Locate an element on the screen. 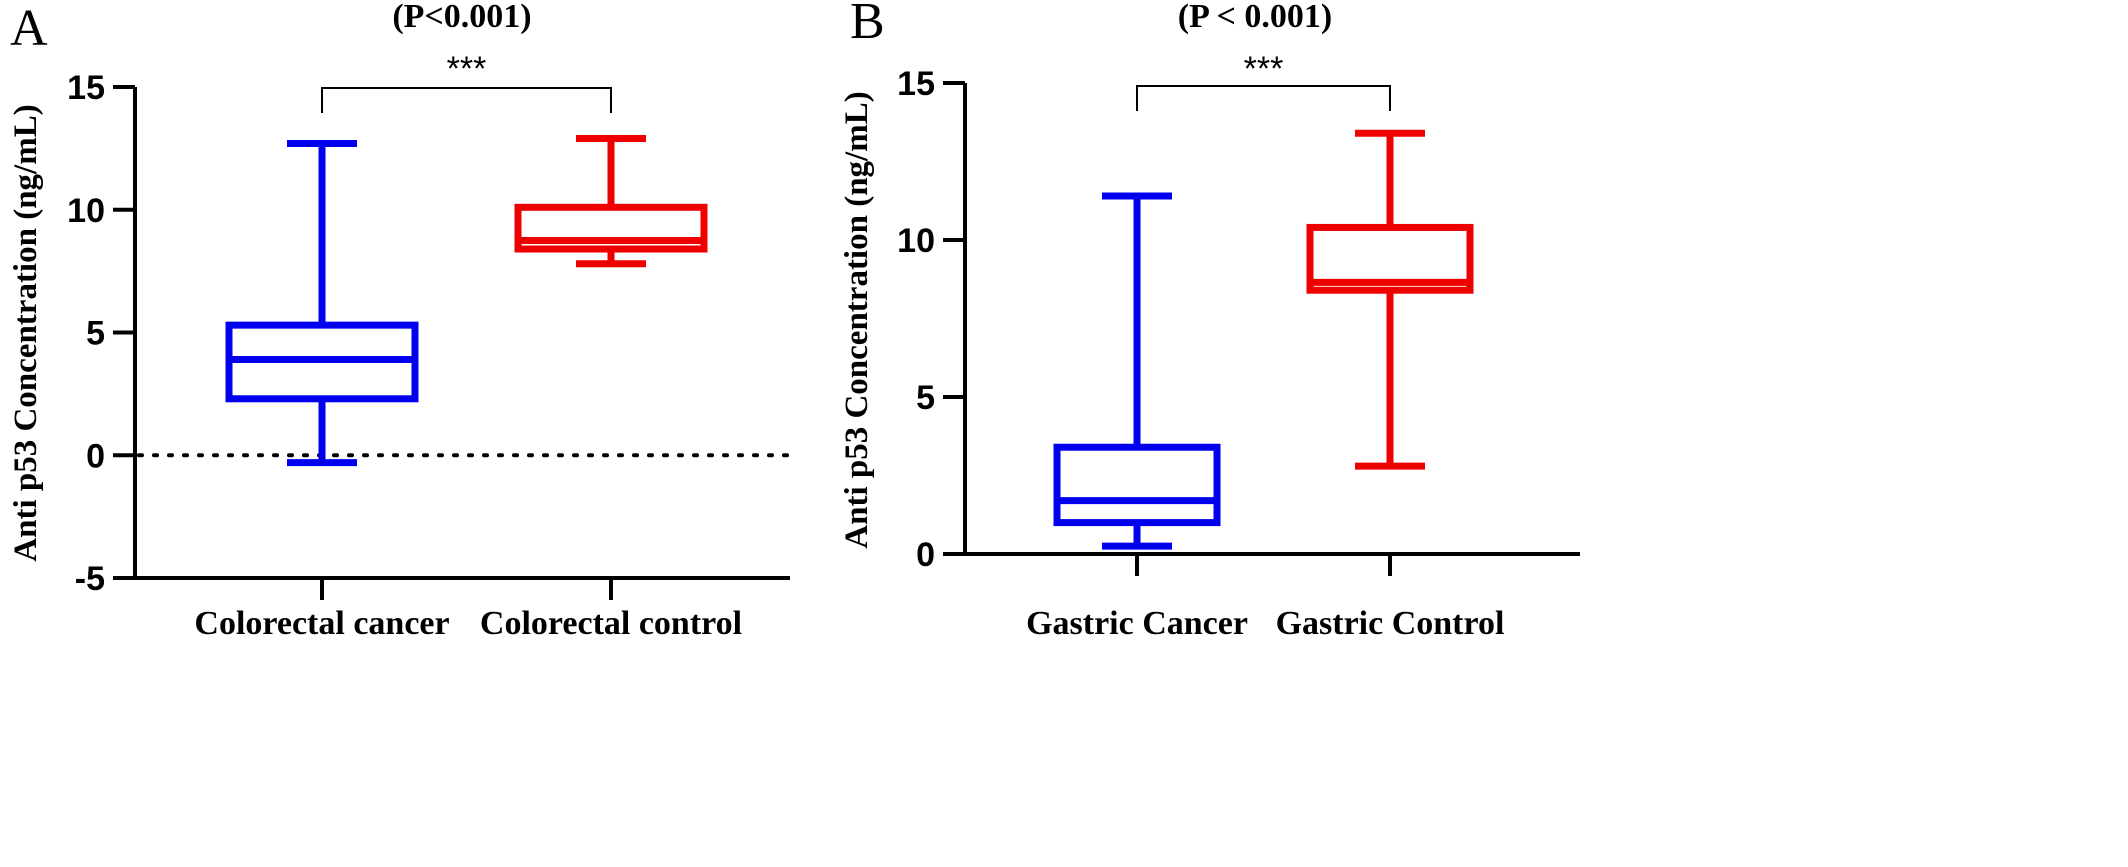 This screenshot has height=867, width=2128. panel-letter: B is located at coordinates (867, 25).